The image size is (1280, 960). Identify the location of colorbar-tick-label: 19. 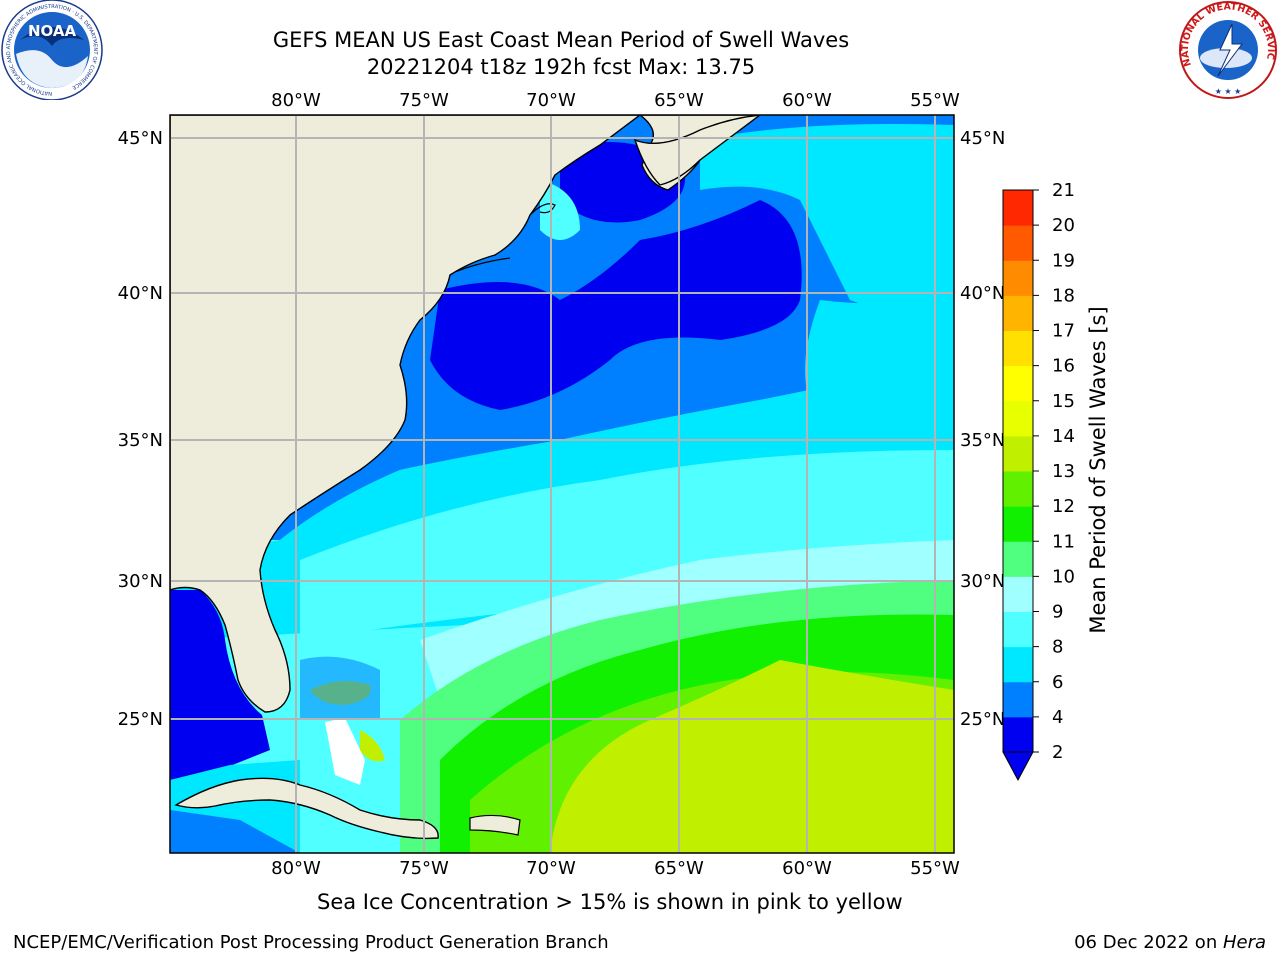
(1063, 260).